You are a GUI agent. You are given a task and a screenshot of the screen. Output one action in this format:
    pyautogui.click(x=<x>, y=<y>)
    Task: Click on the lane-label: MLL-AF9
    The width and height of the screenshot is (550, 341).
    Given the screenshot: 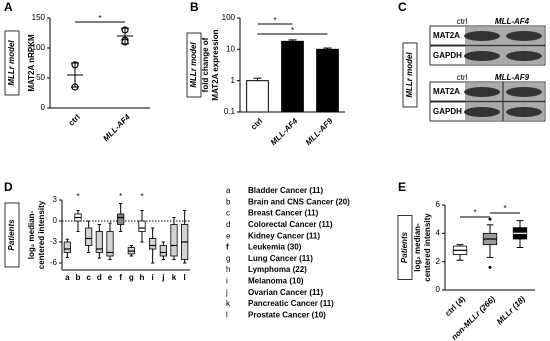 What is the action you would take?
    pyautogui.click(x=512, y=77)
    